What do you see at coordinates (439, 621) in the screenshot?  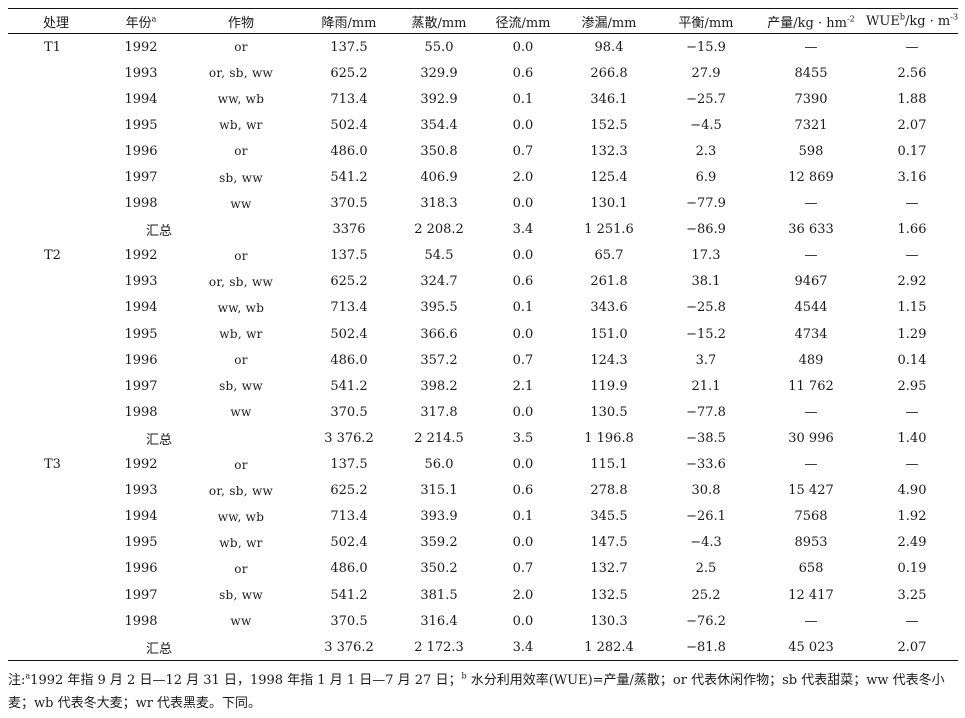 I see `et-cell: 316.4` at bounding box center [439, 621].